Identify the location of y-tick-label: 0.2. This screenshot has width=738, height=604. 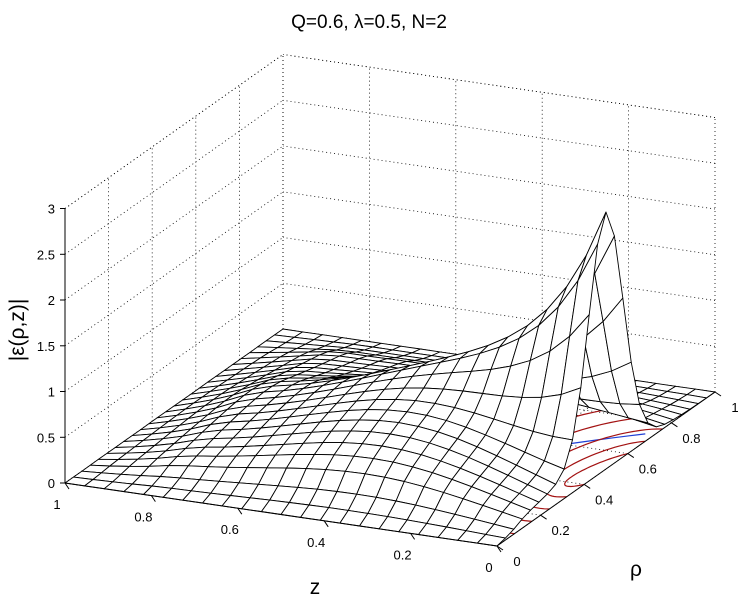
(561, 530).